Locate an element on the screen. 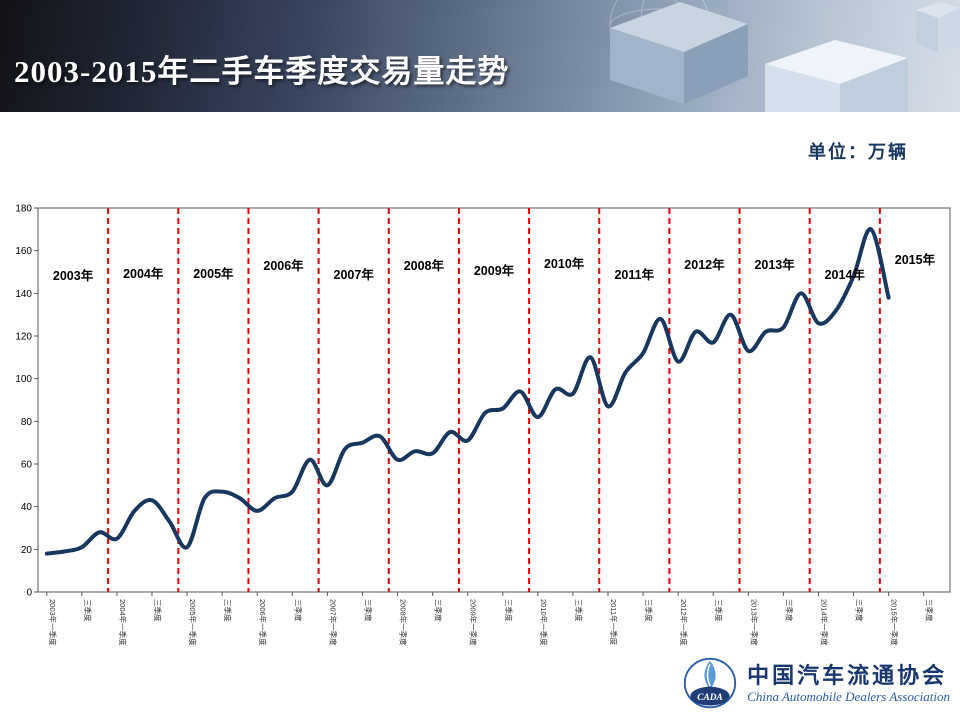  svg-text: 2006年一季度 is located at coordinates (263, 622).